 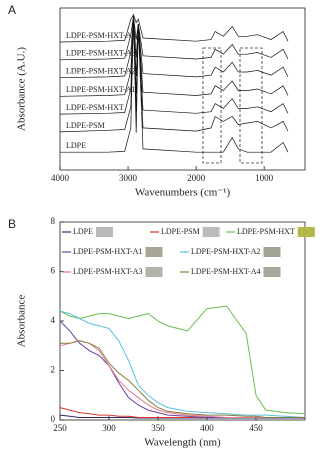 I want to click on x-tick-label: 1000, so click(x=264, y=178).